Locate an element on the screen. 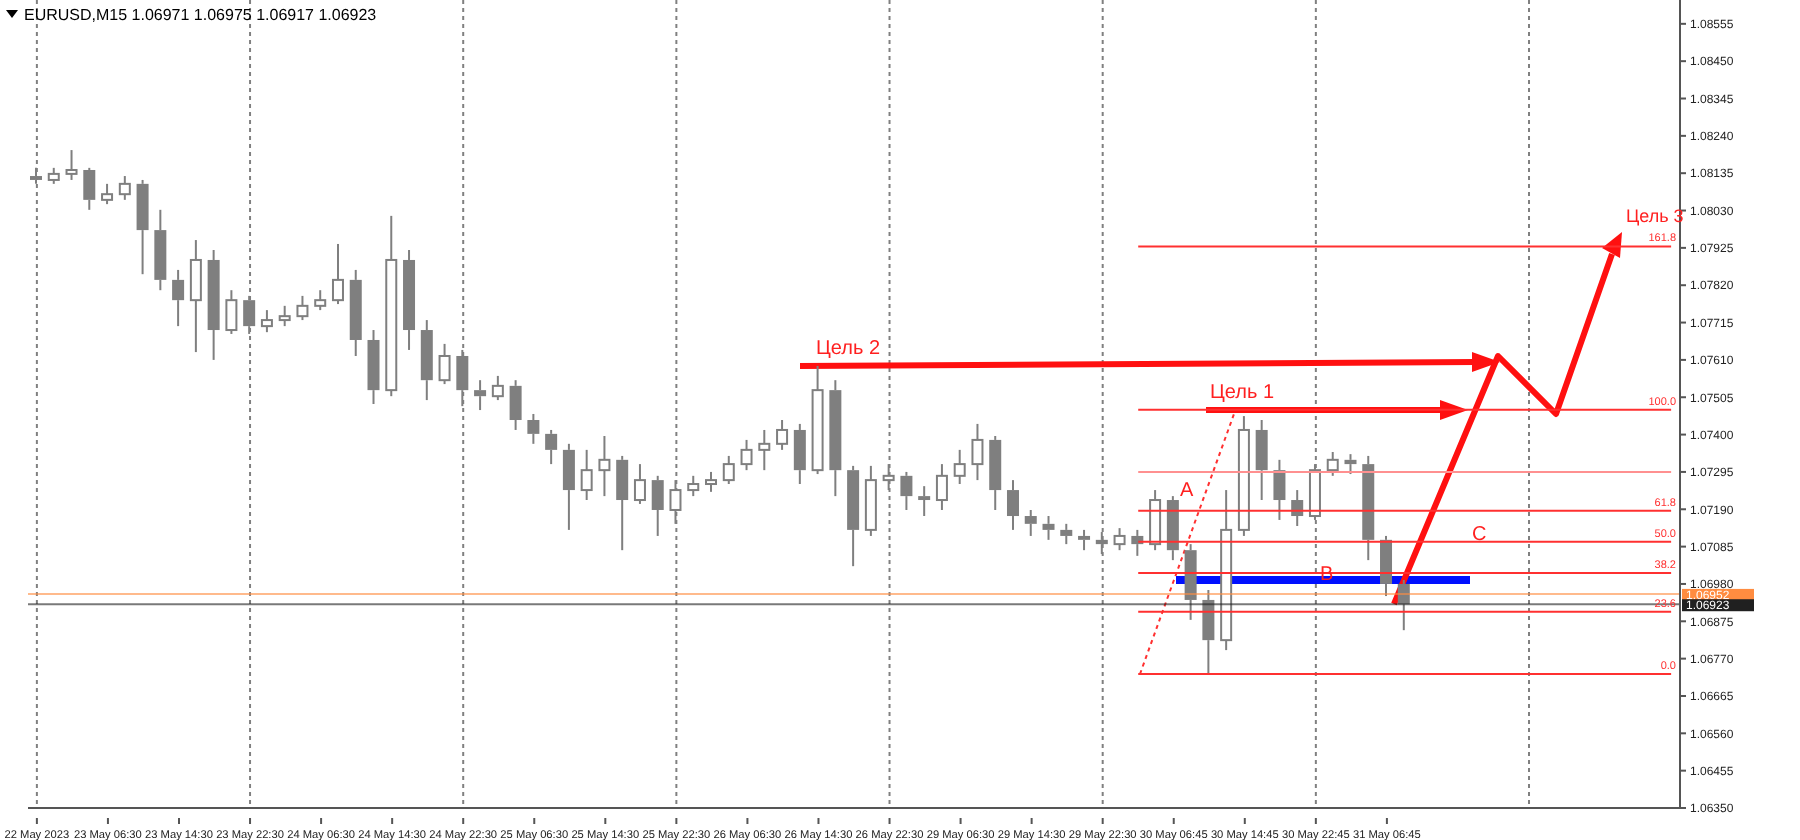 The width and height of the screenshot is (1800, 840). annotation: A is located at coordinates (1187, 491).